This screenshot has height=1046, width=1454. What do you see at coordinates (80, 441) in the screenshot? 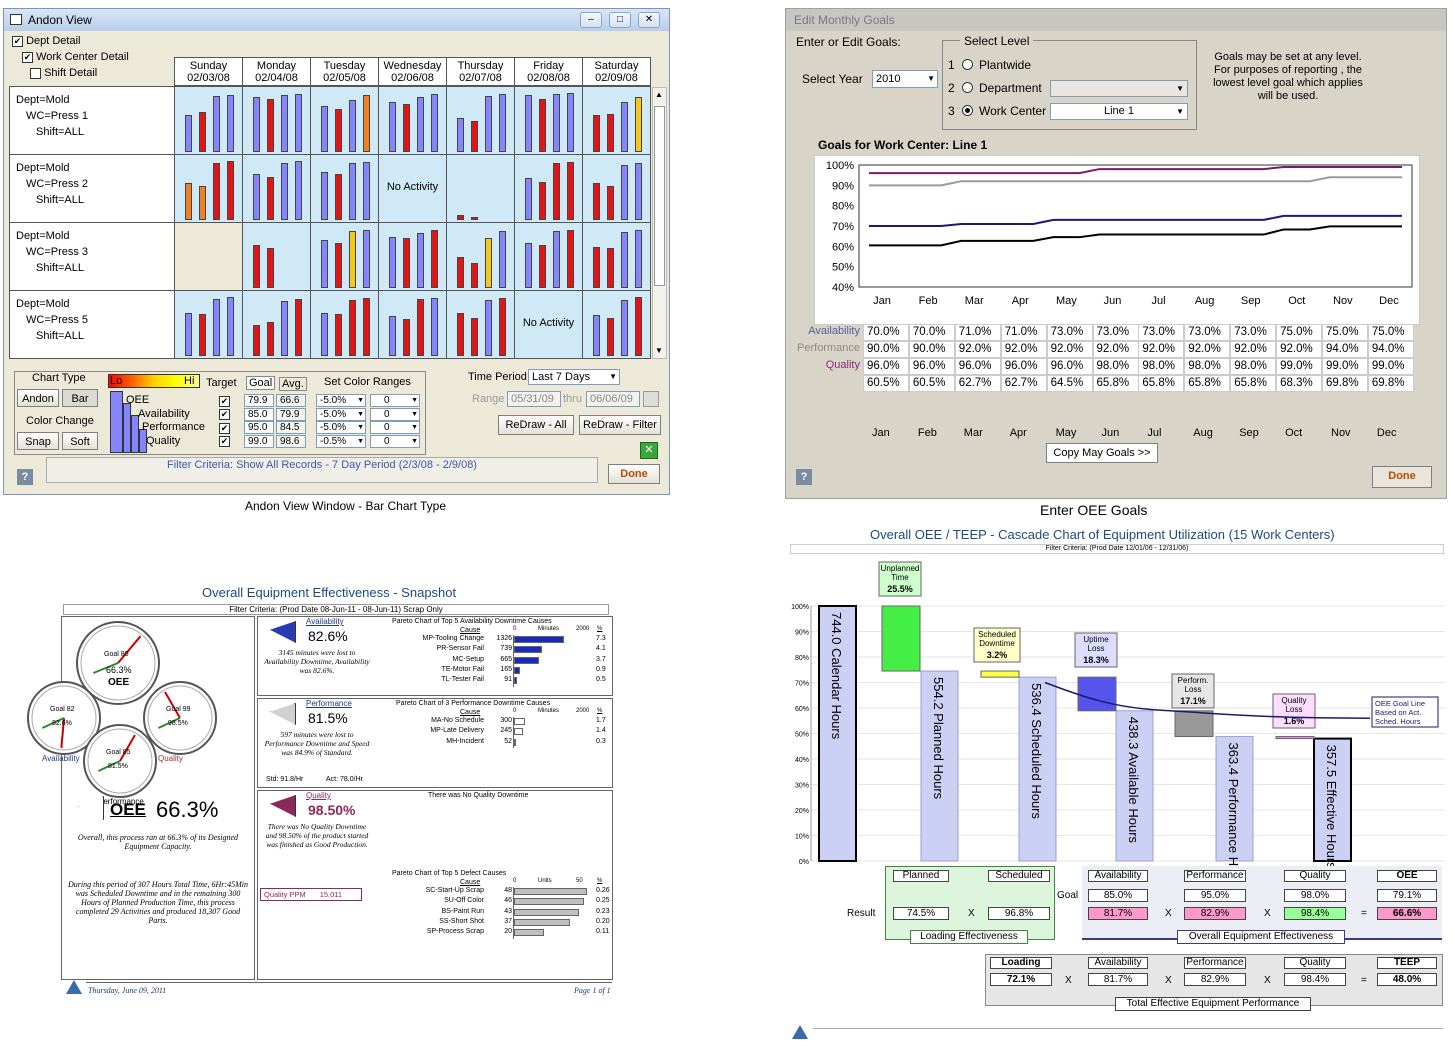
I see `soft-button: Soft` at bounding box center [80, 441].